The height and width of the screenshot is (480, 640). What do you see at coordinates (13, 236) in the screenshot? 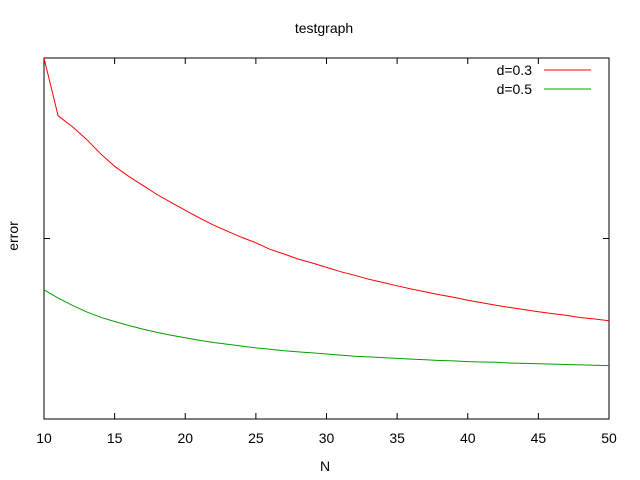
I see `y-axis-label: error` at bounding box center [13, 236].